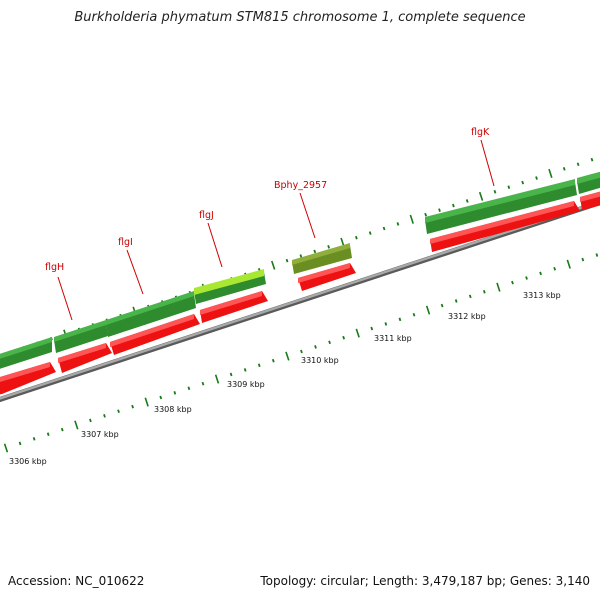  Describe the element at coordinates (54, 267) in the screenshot. I see `label-flgH: flgH` at that location.